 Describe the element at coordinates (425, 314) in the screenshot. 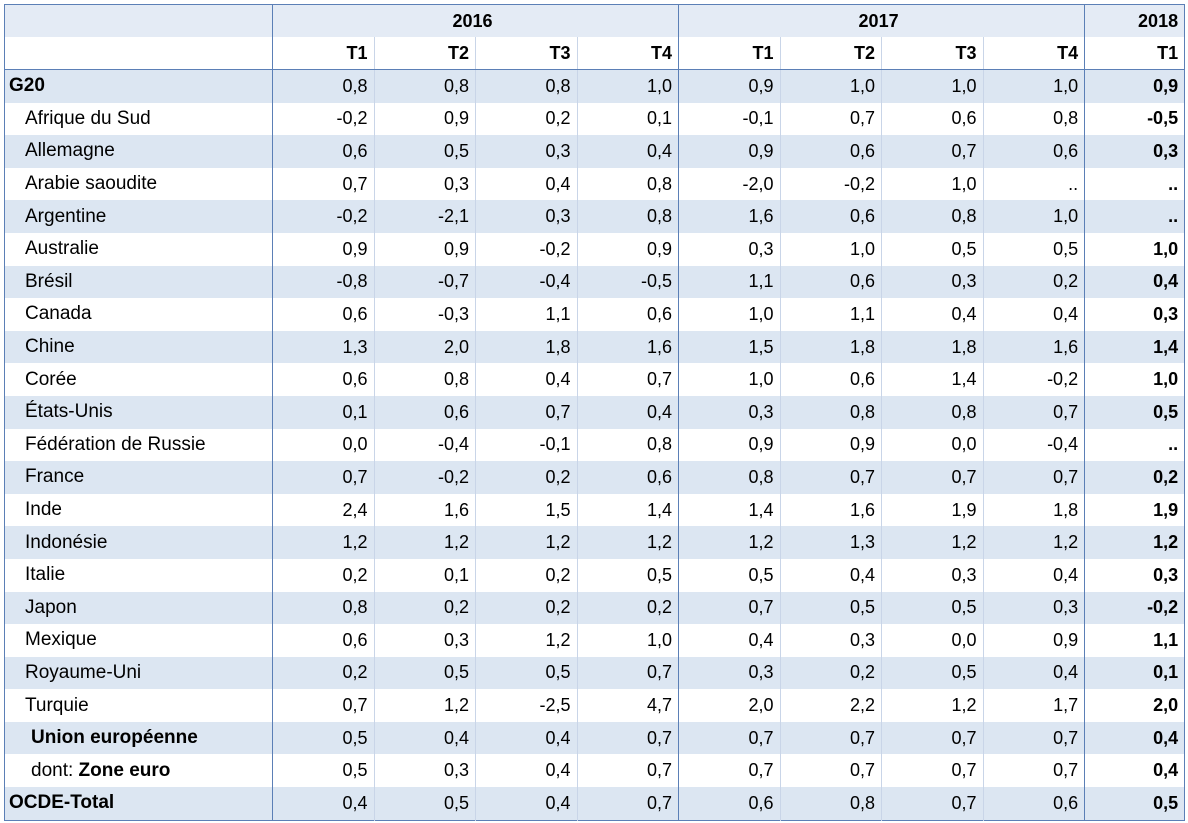

I see `value-cell: -0,3` at that location.